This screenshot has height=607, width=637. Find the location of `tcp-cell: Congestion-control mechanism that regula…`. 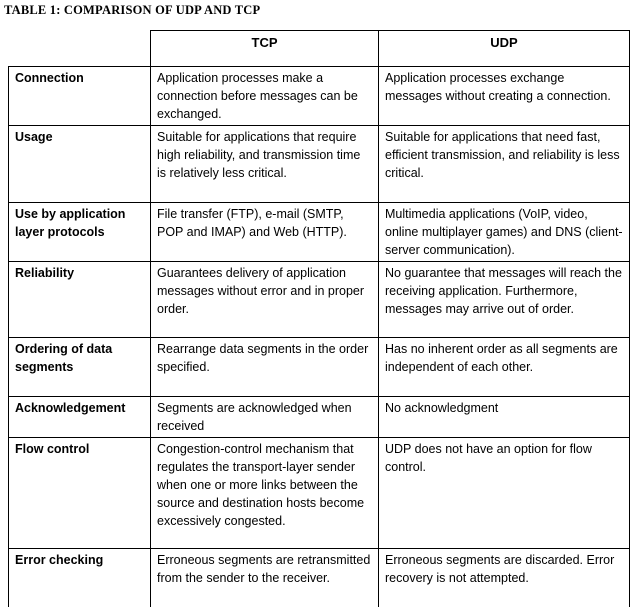

tcp-cell: Congestion-control mechanism that regula… is located at coordinates (264, 493).